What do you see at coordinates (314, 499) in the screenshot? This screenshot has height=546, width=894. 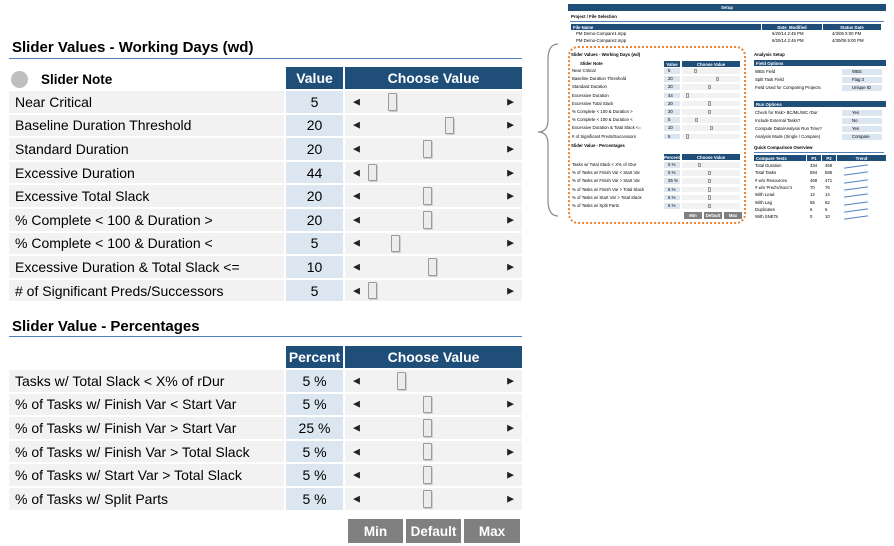 I see `pct-value: 5 %` at bounding box center [314, 499].